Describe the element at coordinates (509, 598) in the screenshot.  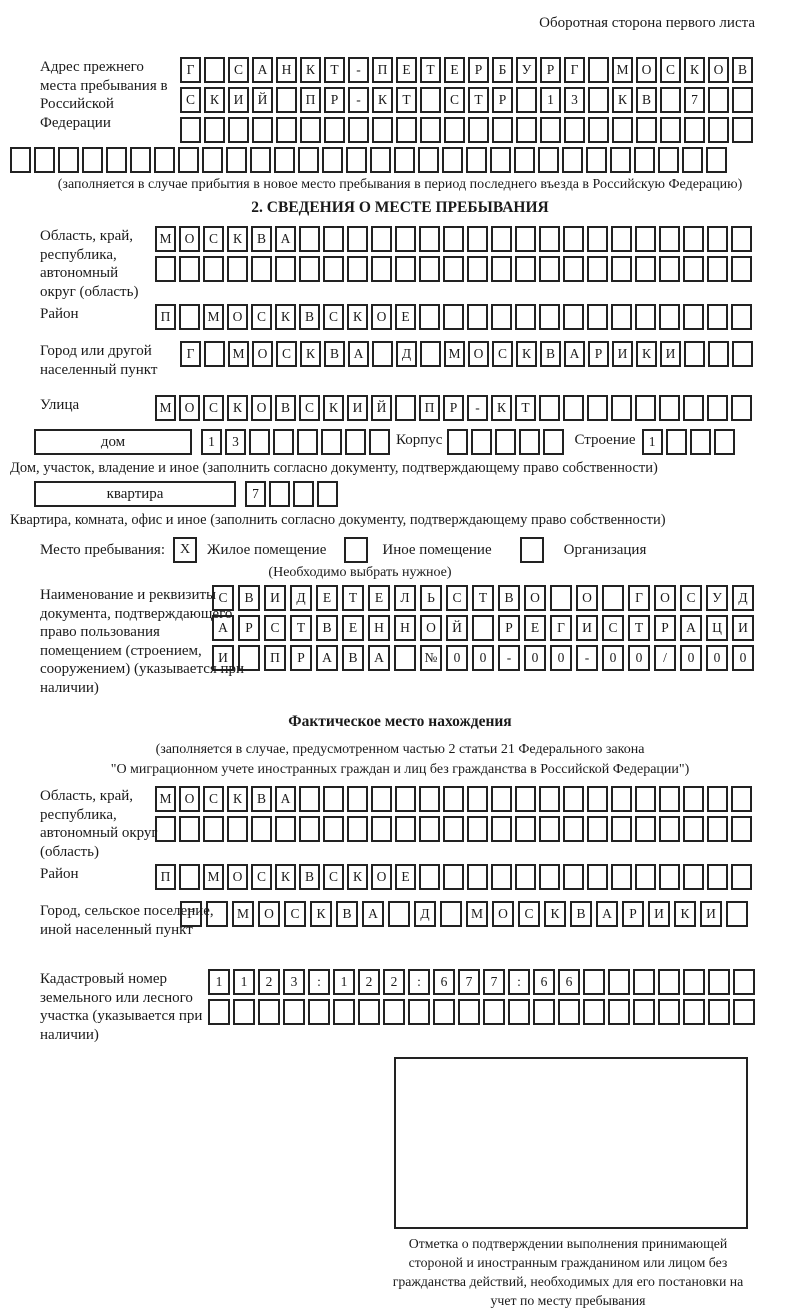
I see `char-cell: В` at that location.